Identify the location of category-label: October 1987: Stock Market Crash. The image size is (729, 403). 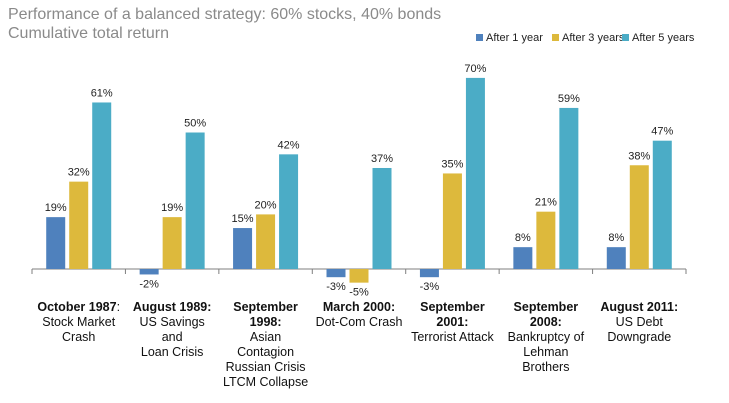
(79, 322).